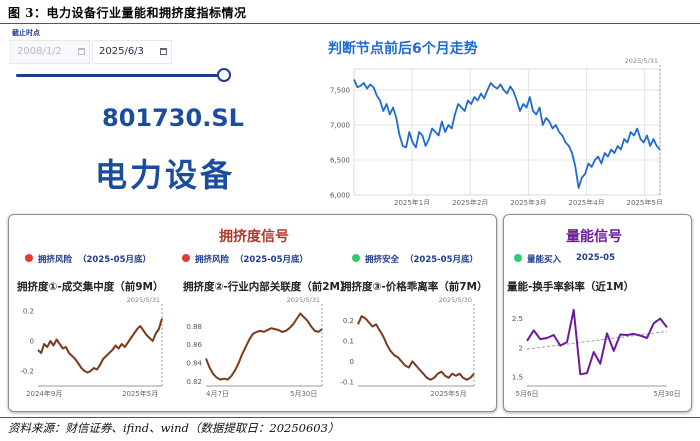 The width and height of the screenshot is (700, 441). Describe the element at coordinates (55, 260) in the screenshot. I see `signal-status-1: 拥挤风险` at that location.